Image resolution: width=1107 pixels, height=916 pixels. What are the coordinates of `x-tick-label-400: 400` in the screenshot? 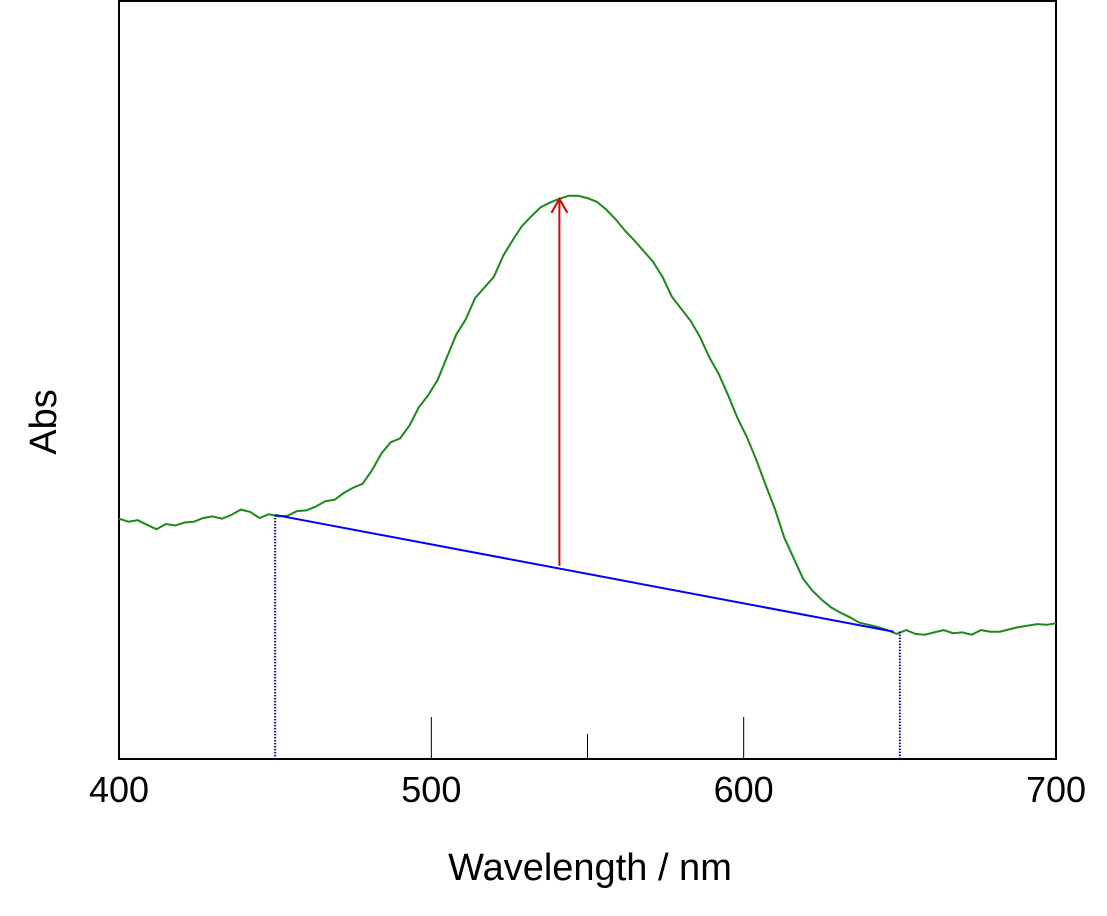 It's located at (119, 789).